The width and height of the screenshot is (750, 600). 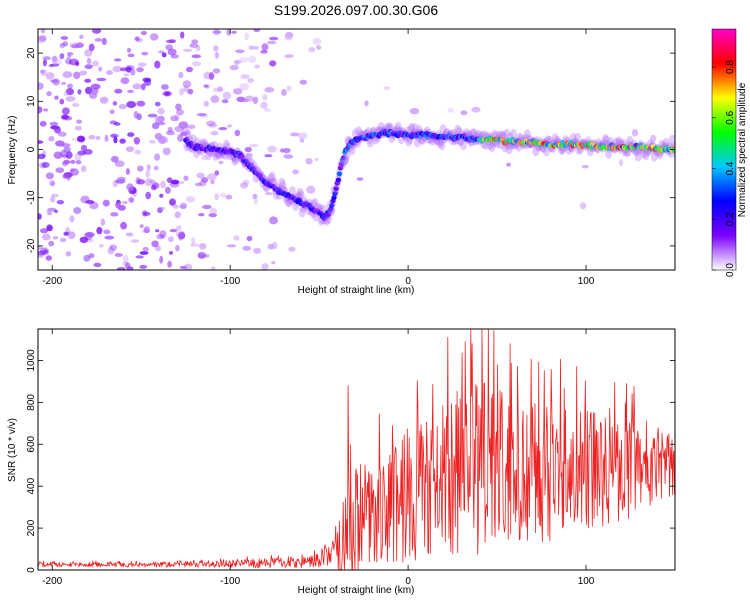 What do you see at coordinates (12, 450) in the screenshot?
I see `snr-y-label: SNR (10 * v/v)` at bounding box center [12, 450].